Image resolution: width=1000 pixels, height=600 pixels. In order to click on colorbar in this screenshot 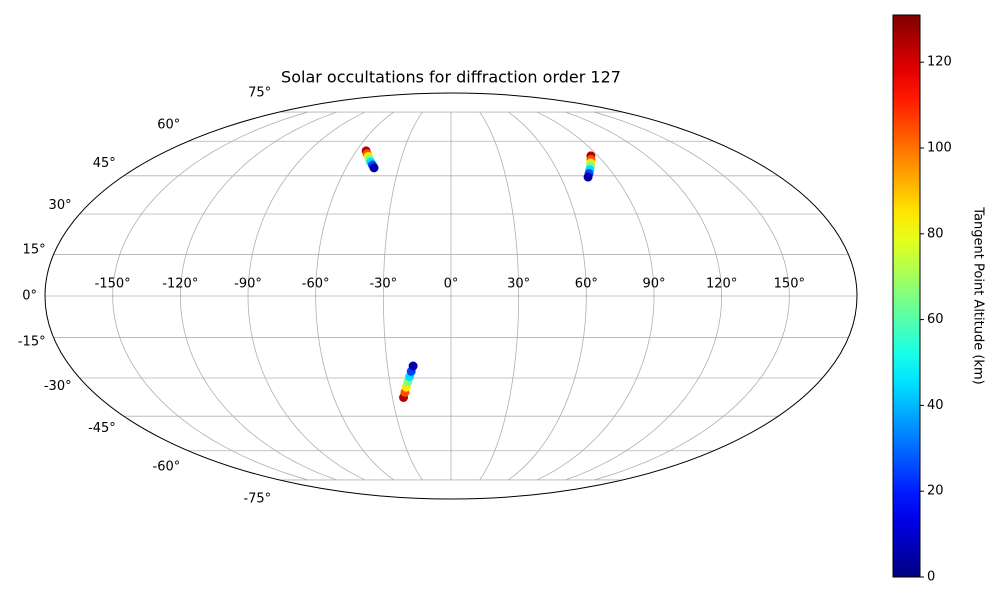, I will do `click(906, 296)`.